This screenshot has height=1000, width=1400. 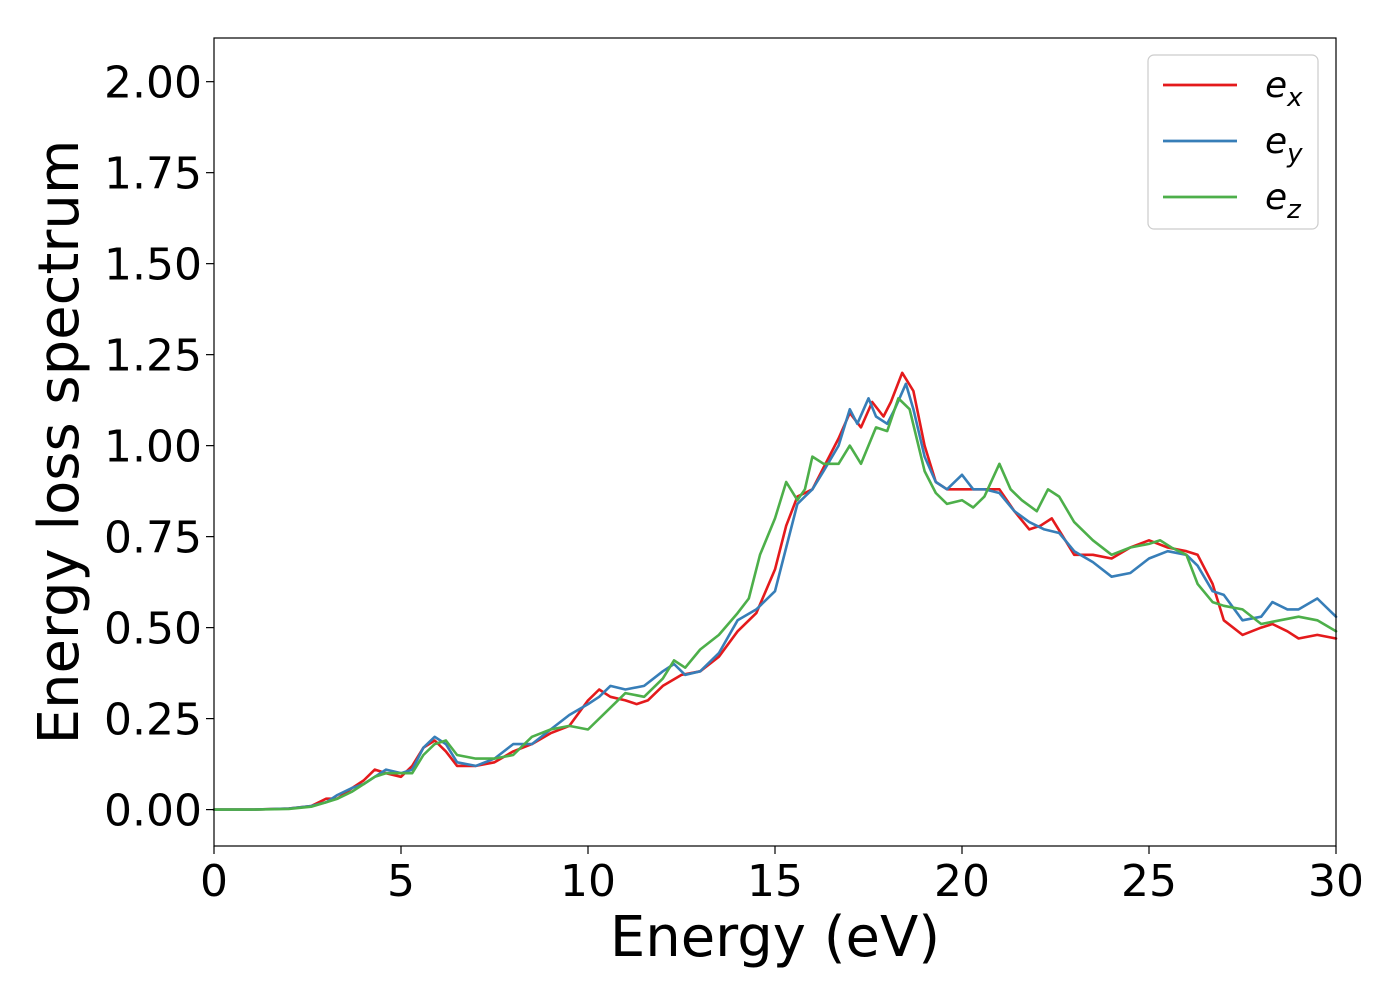 What do you see at coordinates (153, 265) in the screenshot?
I see `y-tick-label: 1.50` at bounding box center [153, 265].